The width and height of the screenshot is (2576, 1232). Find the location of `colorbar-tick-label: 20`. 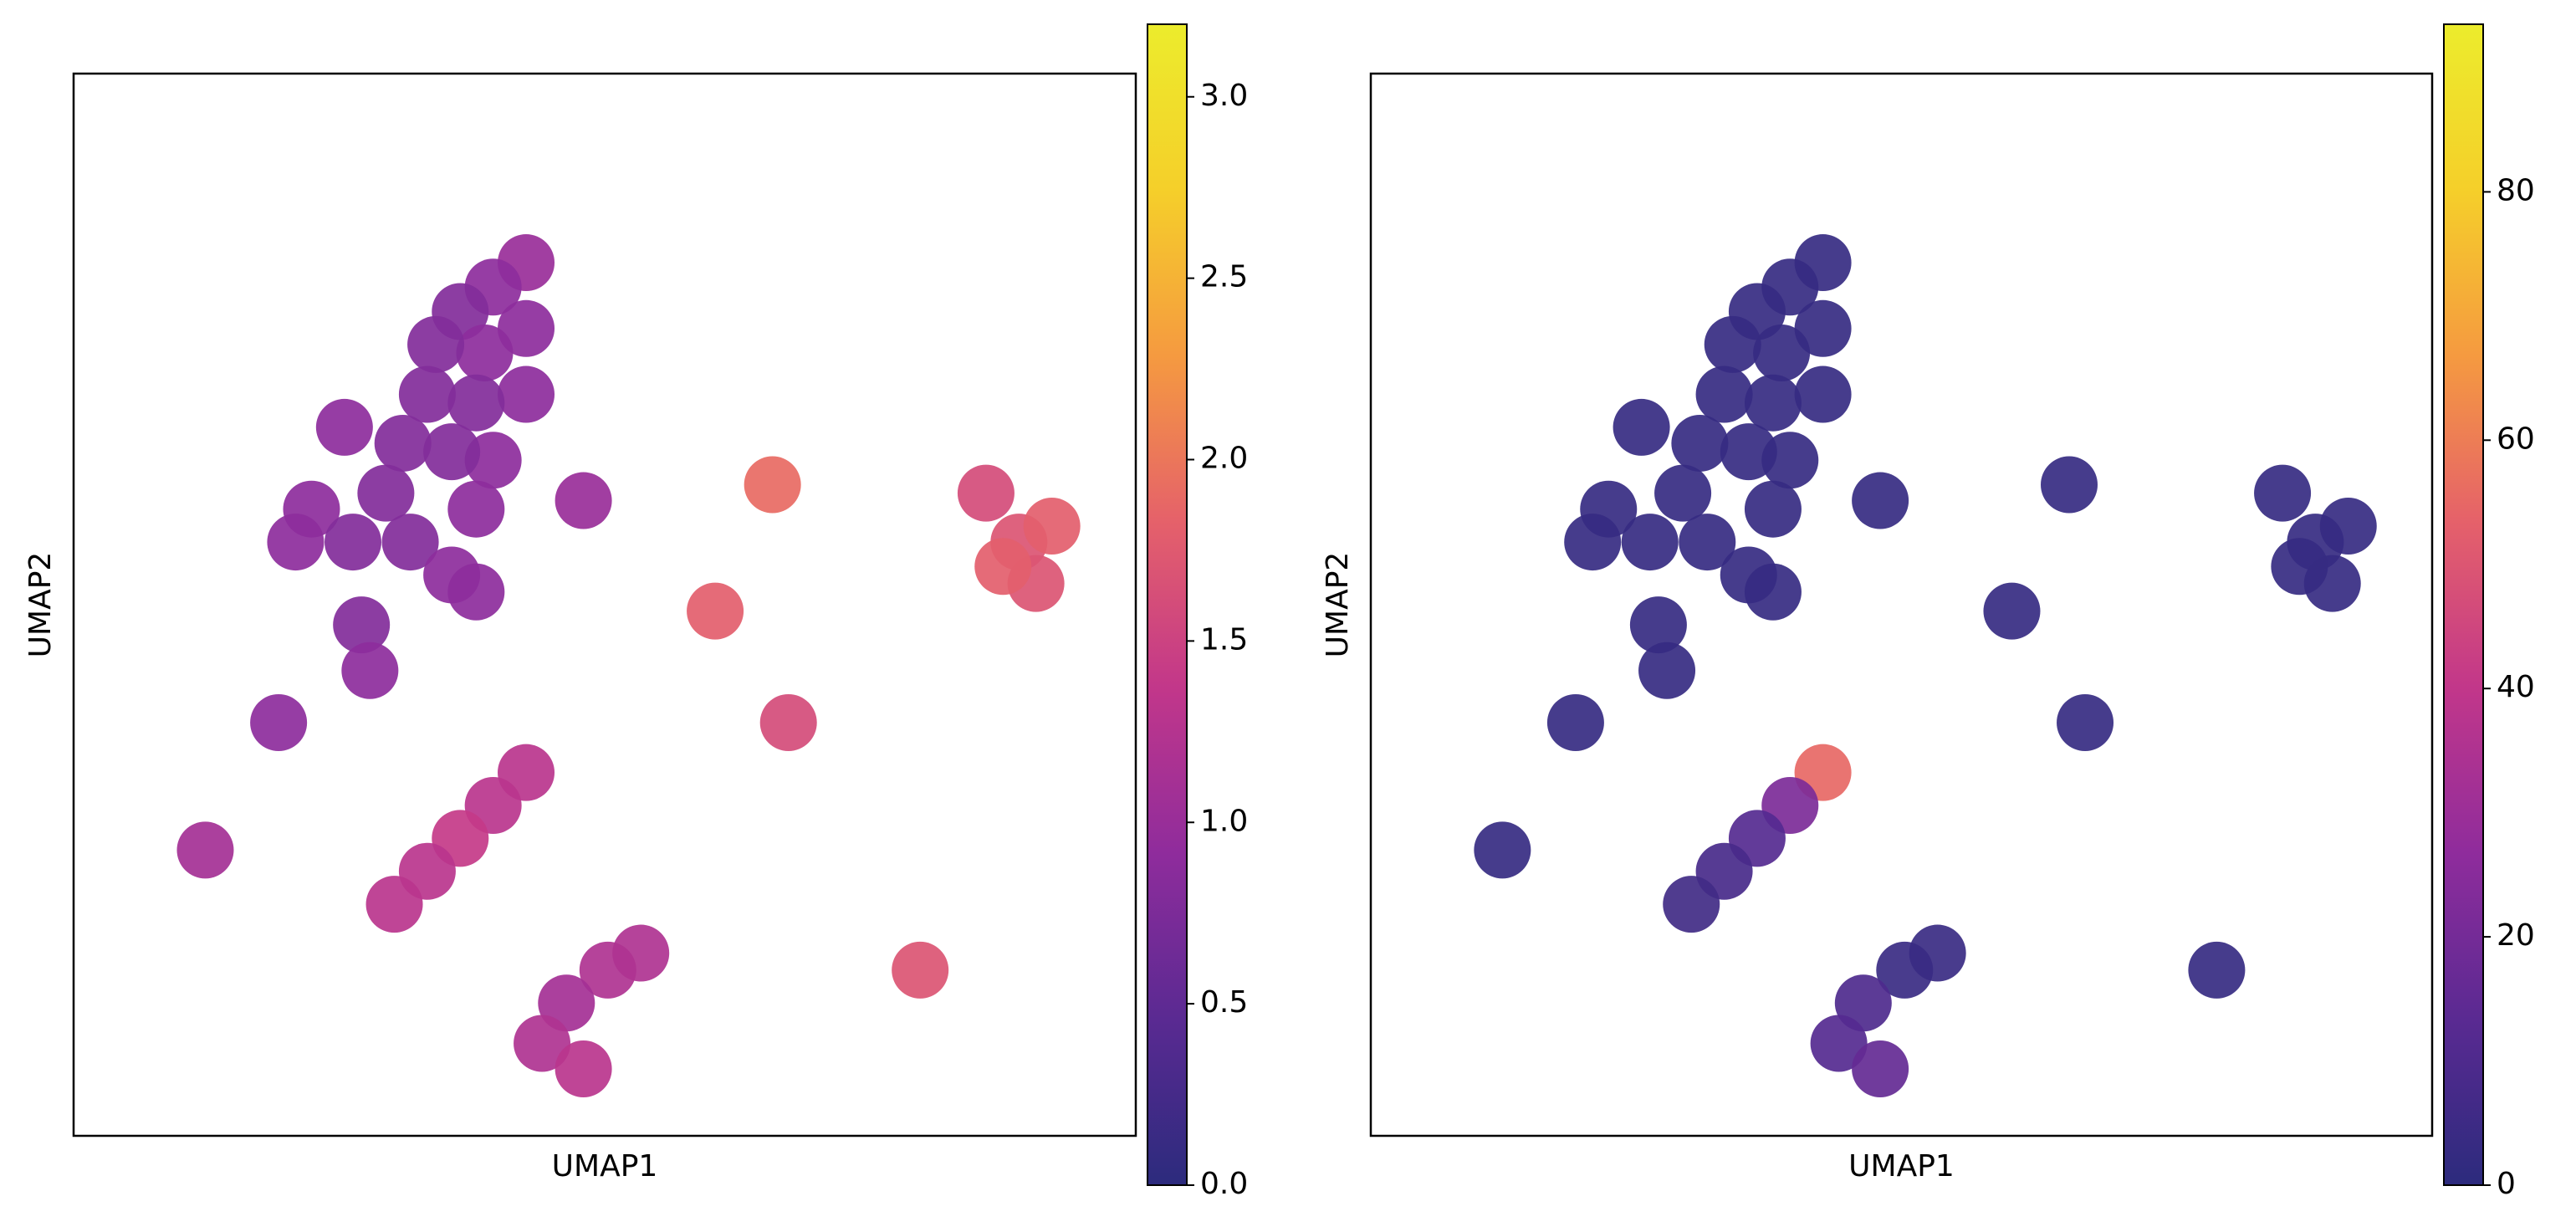

colorbar-tick-label: 20 is located at coordinates (2516, 936).